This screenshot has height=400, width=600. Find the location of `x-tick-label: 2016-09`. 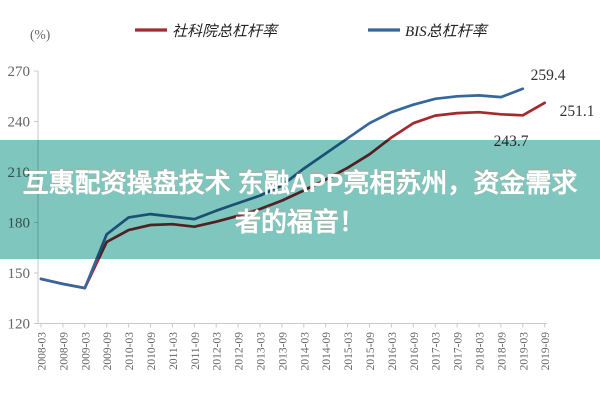

x-tick-label: 2016-09 is located at coordinates (415, 351).